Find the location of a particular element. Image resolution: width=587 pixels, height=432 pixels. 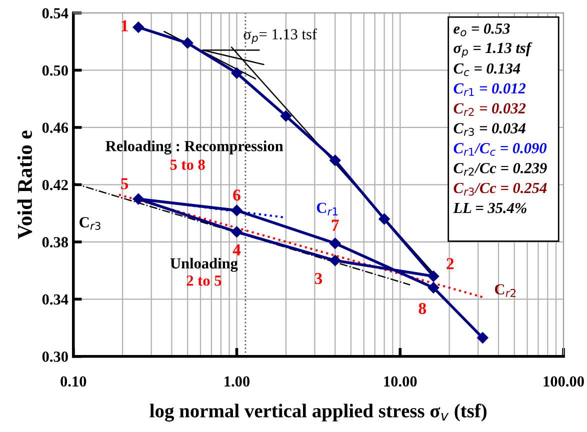

annotation: σ$_{p}$ = 1.13 tsf is located at coordinates (493, 50).